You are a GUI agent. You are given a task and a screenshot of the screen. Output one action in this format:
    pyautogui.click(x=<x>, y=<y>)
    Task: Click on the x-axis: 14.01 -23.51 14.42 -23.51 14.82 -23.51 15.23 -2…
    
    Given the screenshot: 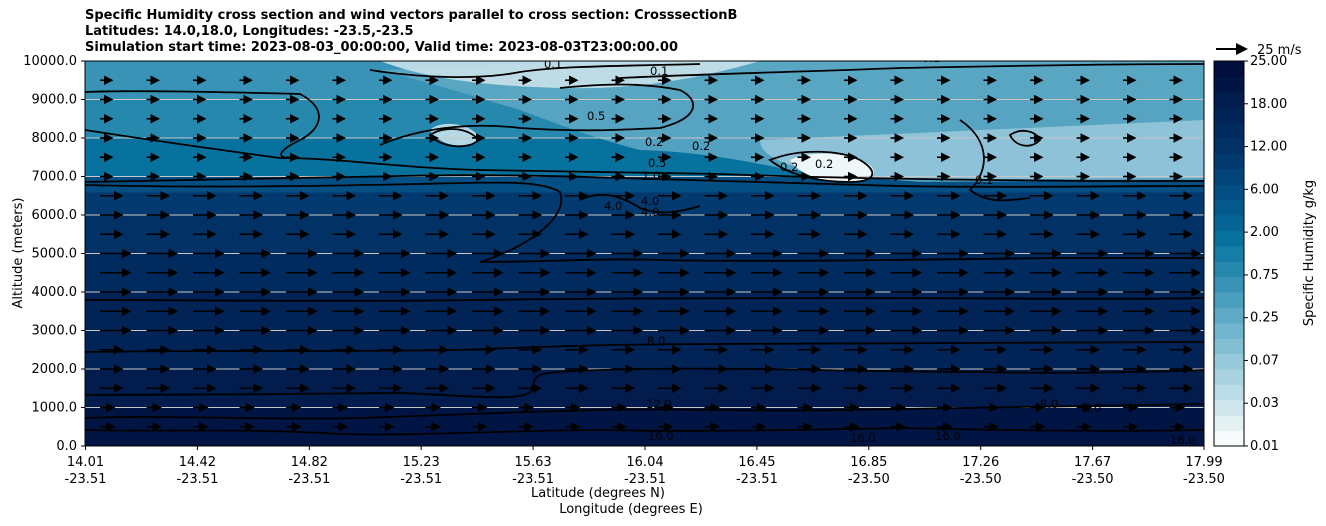 What is the action you would take?
    pyautogui.click(x=645, y=466)
    